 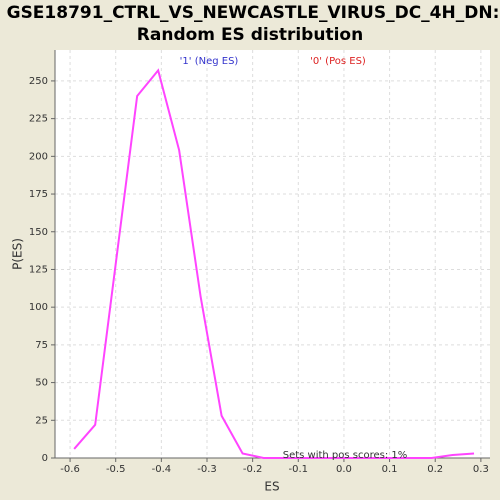 I want to click on y-tick-label: 175, so click(x=38, y=194).